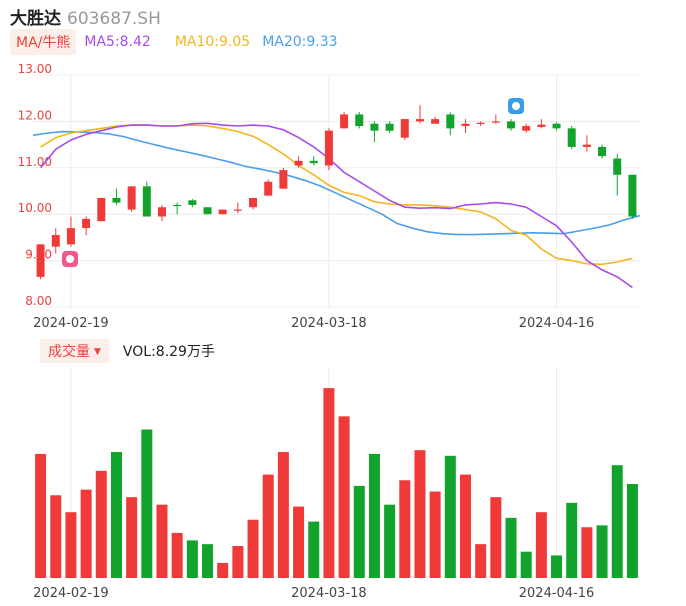 The width and height of the screenshot is (686, 606). Describe the element at coordinates (117, 42) in the screenshot. I see `ma5-label: MA5:8.42` at that location.